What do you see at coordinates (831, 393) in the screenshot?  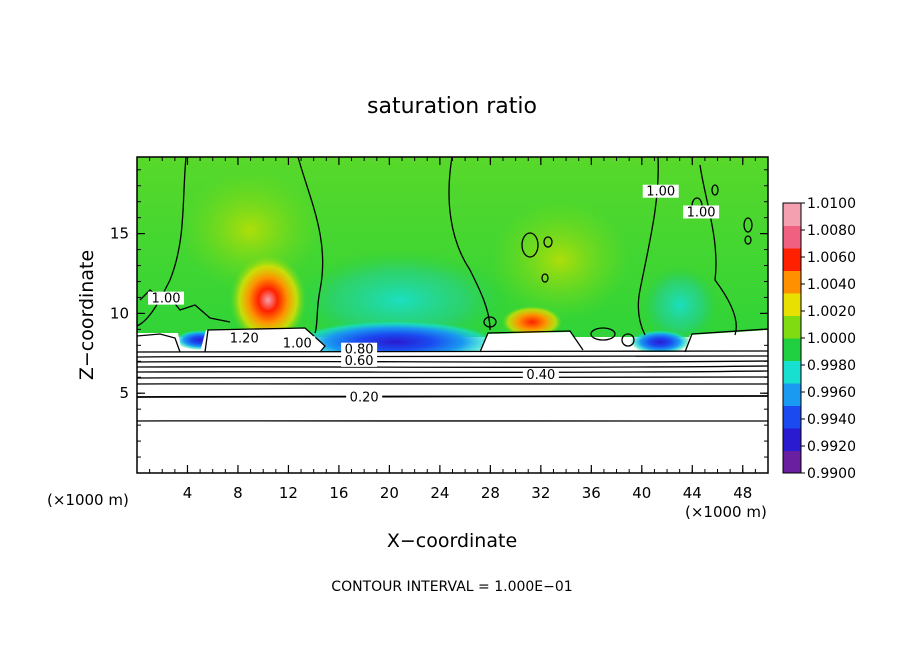 I see `colorbar-tick-label: 0.9960` at bounding box center [831, 393].